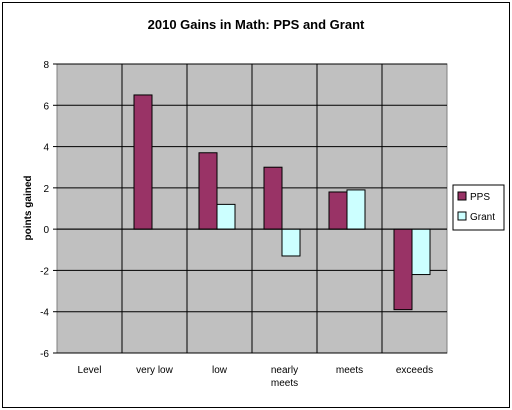 This screenshot has width=512, height=410. I want to click on y-tick-label: 8, so click(46, 65).